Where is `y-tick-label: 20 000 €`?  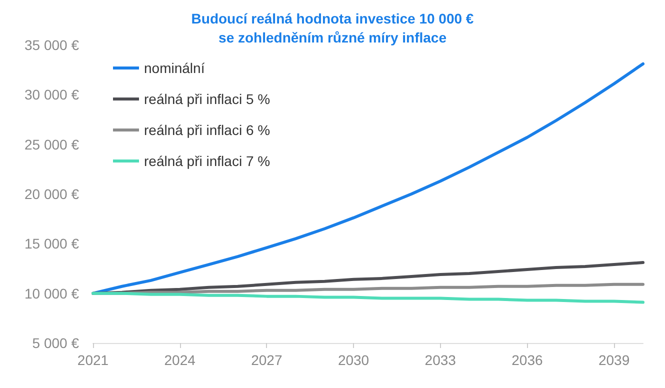
y-tick-label: 20 000 € is located at coordinates (52, 194).